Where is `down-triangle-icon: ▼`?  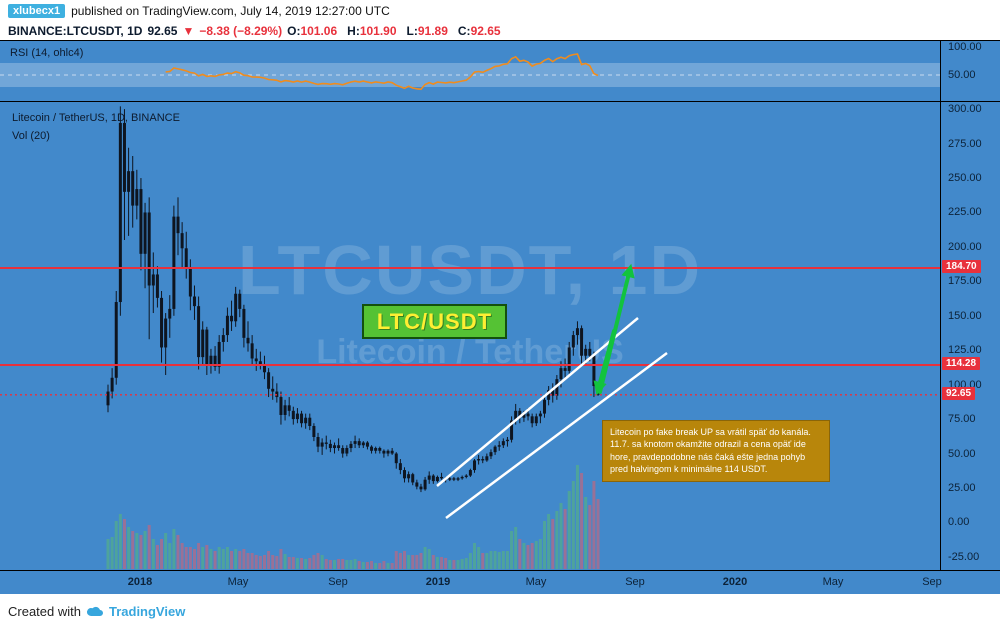
down-triangle-icon: ▼ is located at coordinates (188, 31).